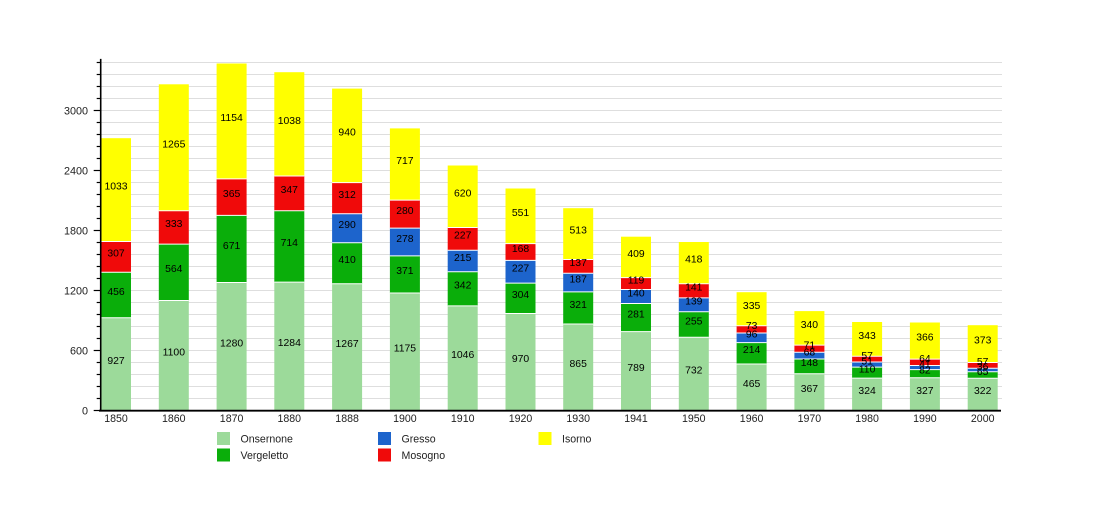  Describe the element at coordinates (983, 391) in the screenshot. I see `svg-text: 322` at that location.